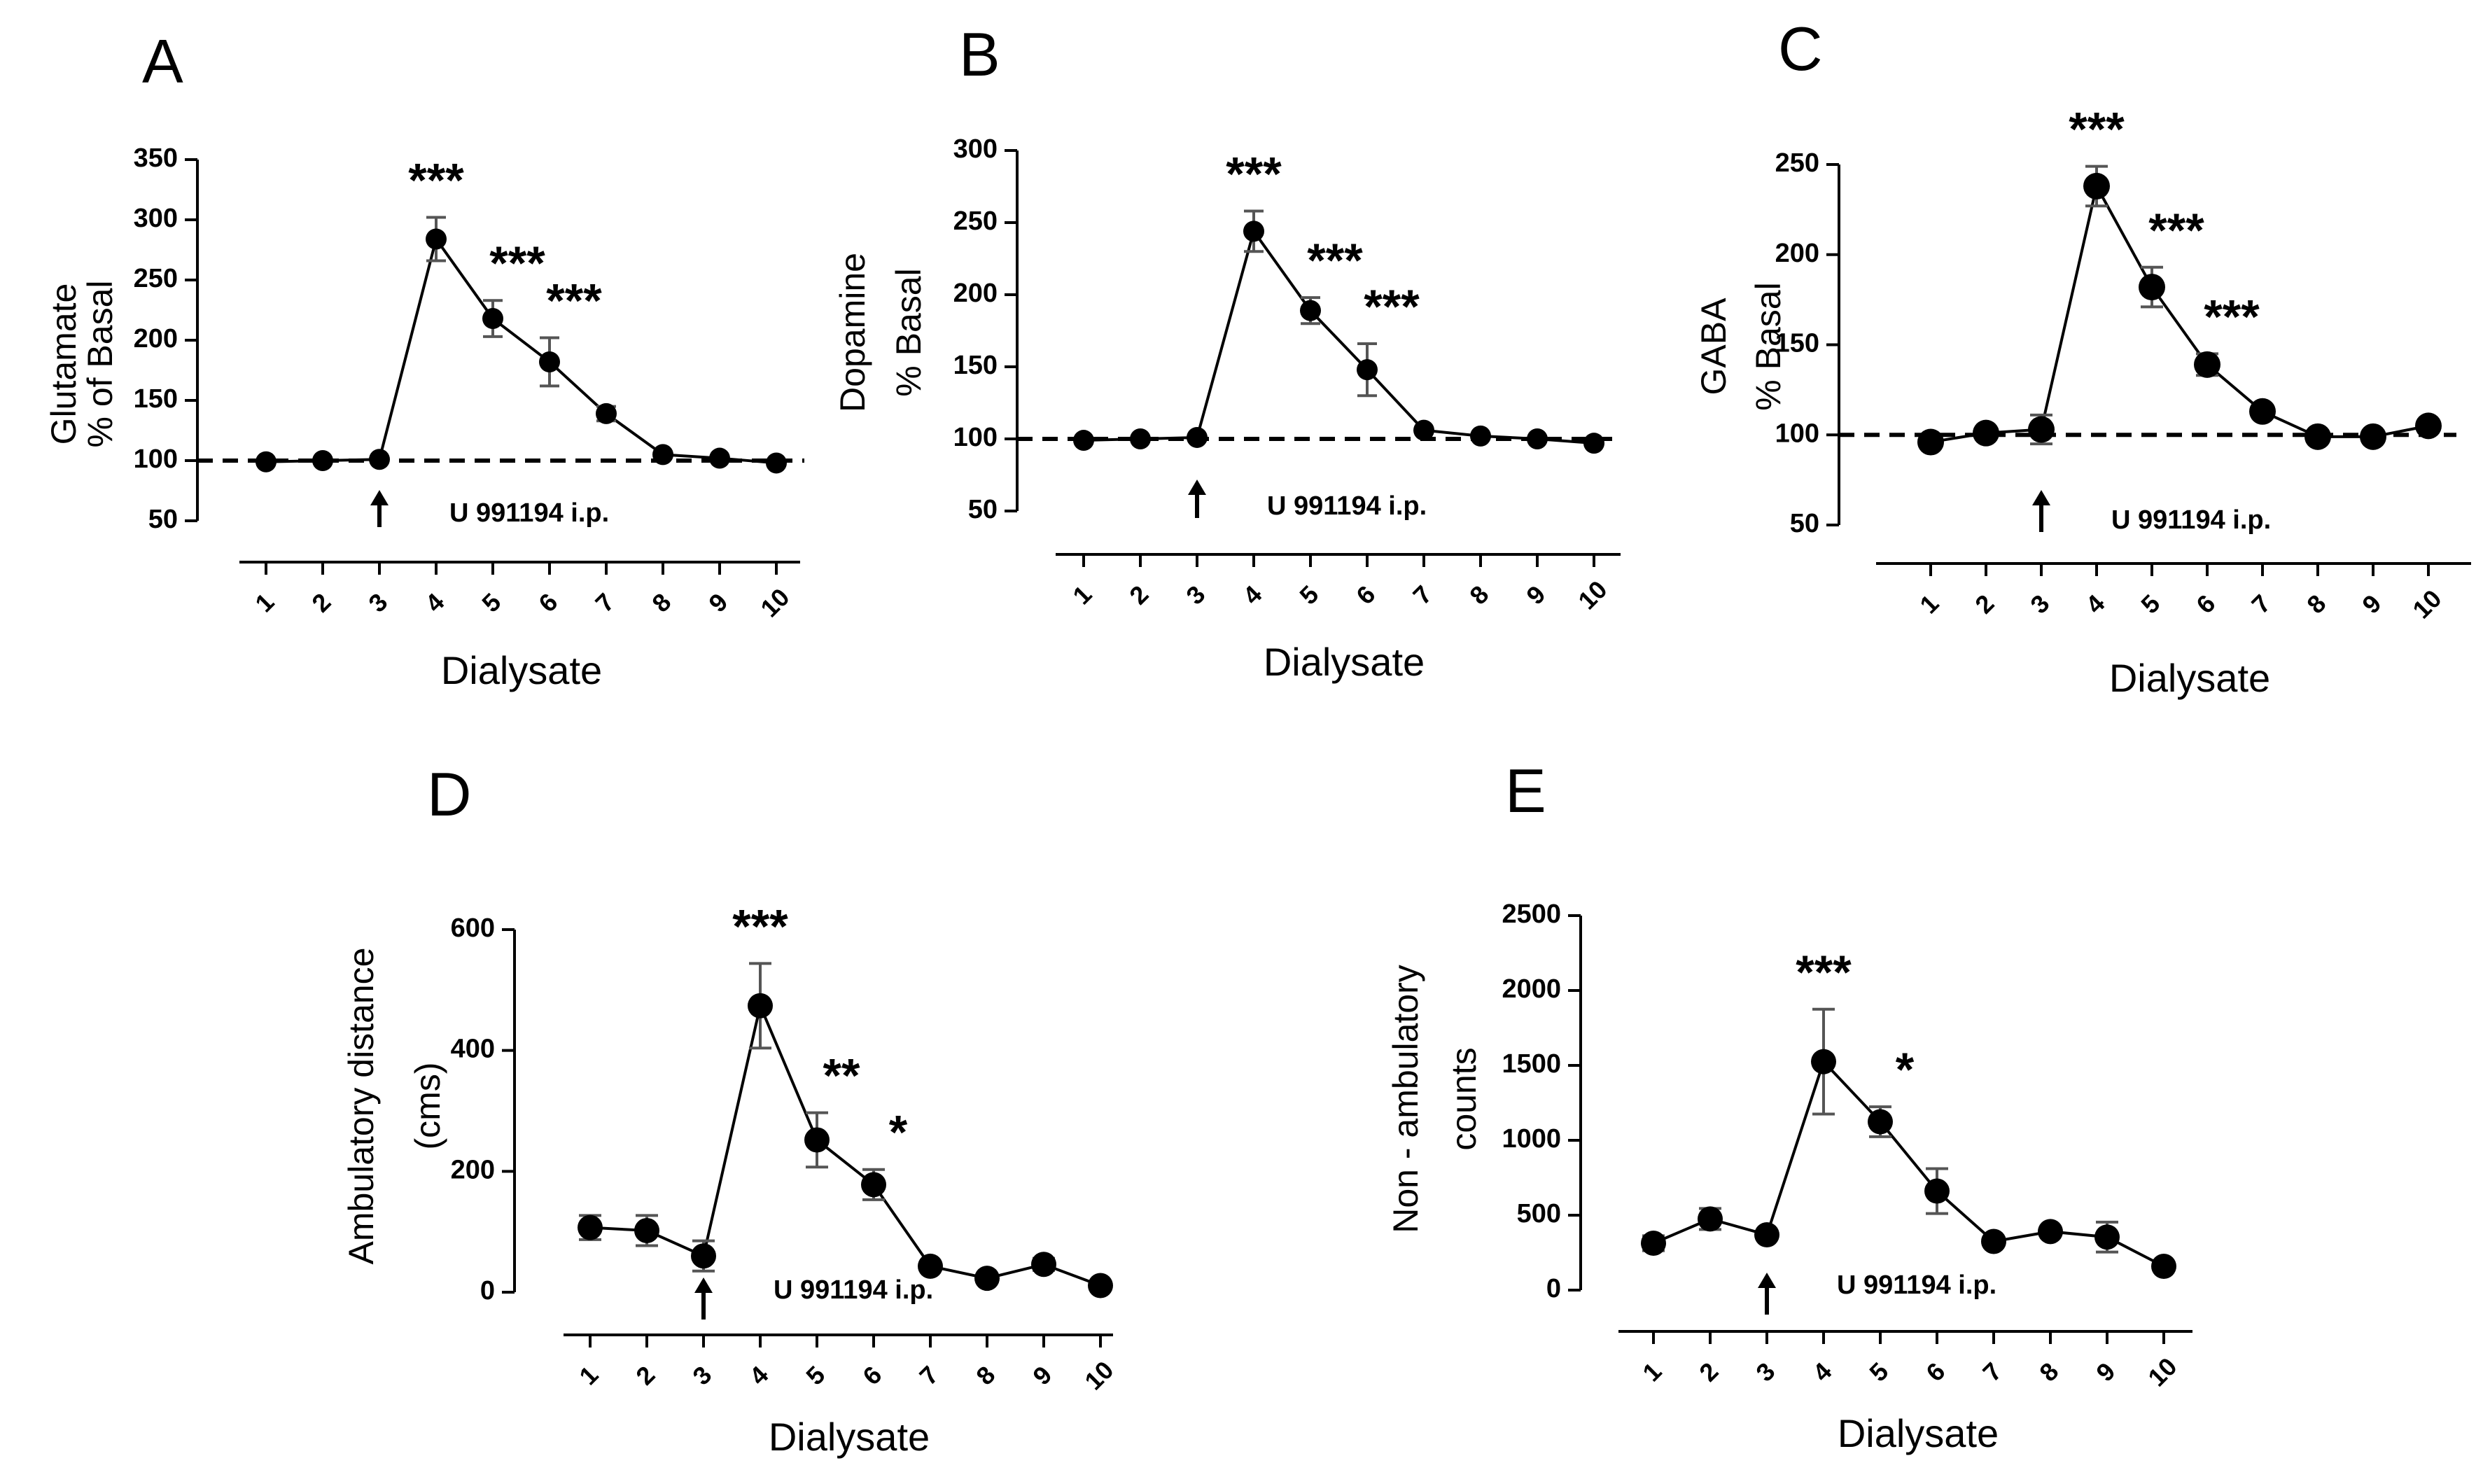 Image resolution: width=2490 pixels, height=1484 pixels. Describe the element at coordinates (450, 794) in the screenshot. I see `panel-letter: D` at that location.